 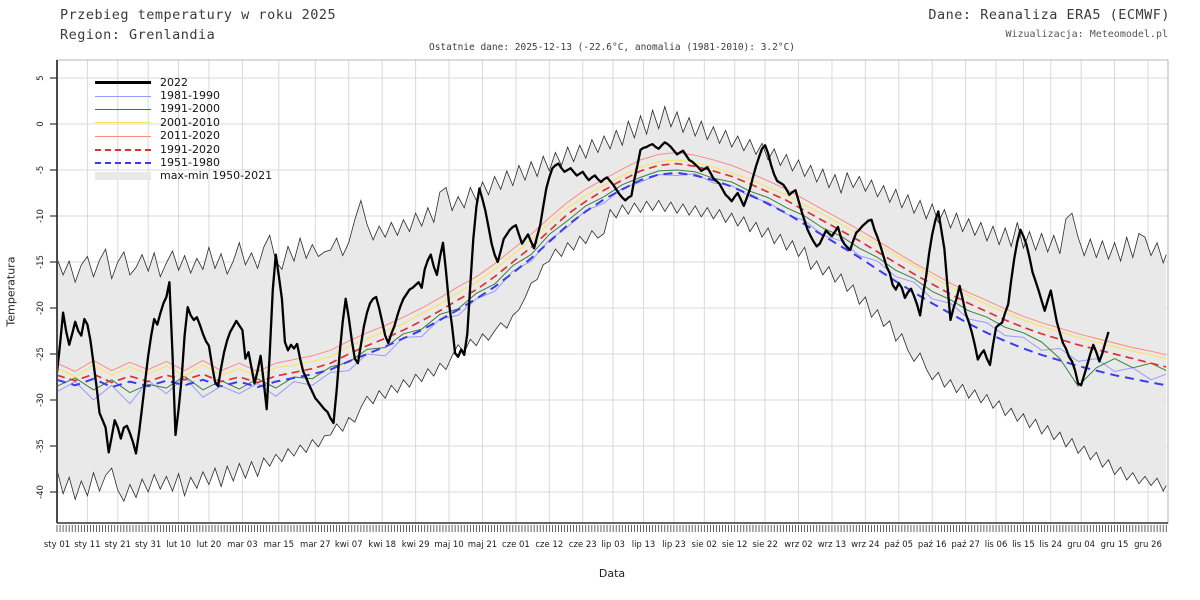 I want to click on x-tick-label: lip 03, so click(x=613, y=545).